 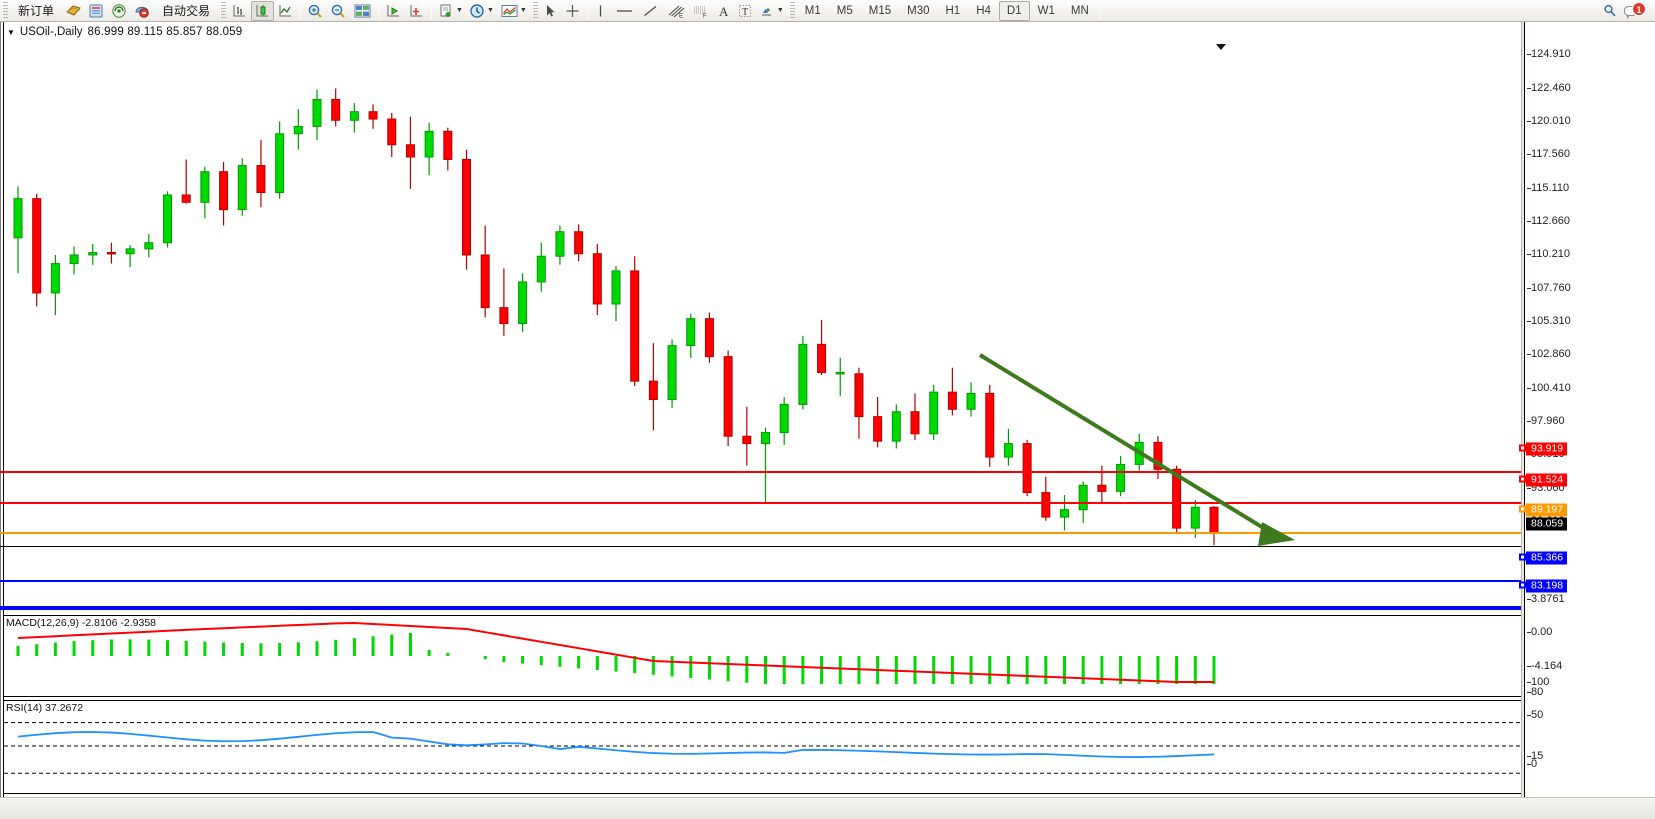 I want to click on chevron-down-icon-4: ▼, so click(x=780, y=10).